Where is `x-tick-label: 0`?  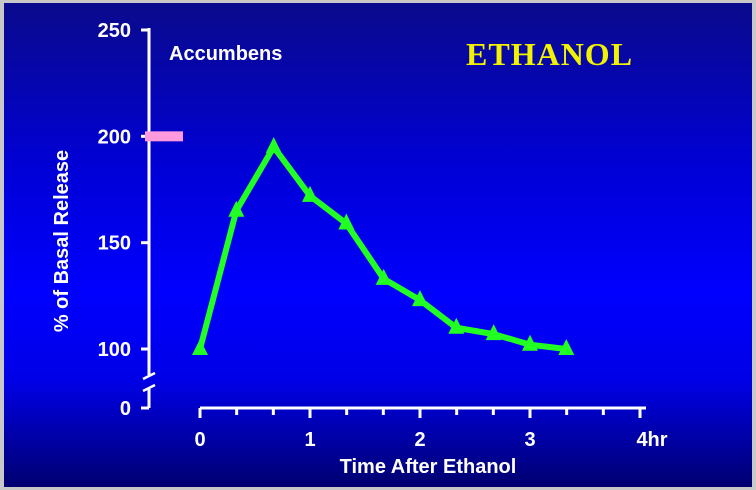 x-tick-label: 0 is located at coordinates (199, 440).